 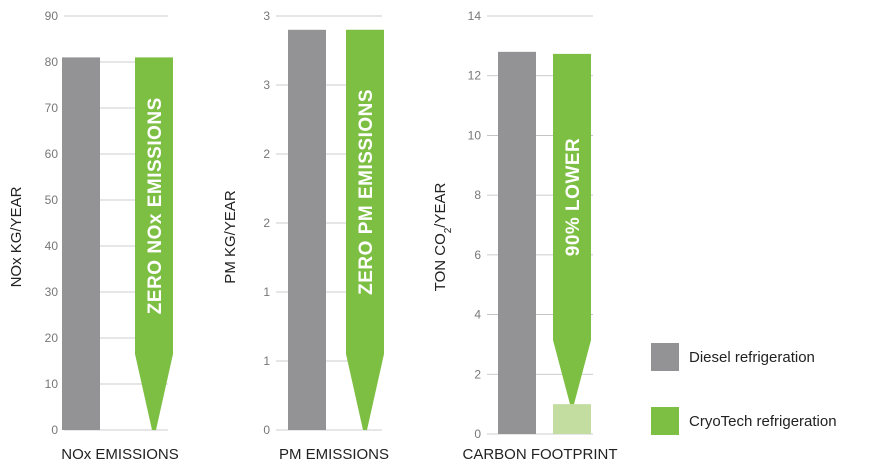 I want to click on tick-label: 8, so click(x=477, y=195).